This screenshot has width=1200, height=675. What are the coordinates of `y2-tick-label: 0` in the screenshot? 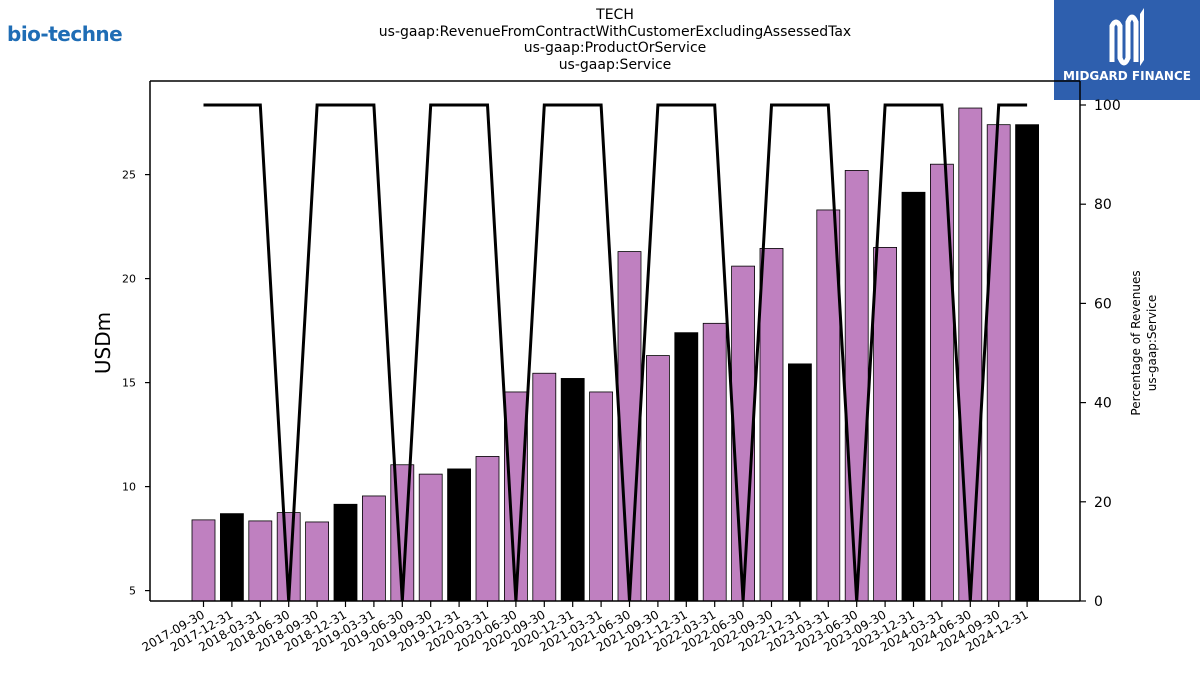 It's located at (1098, 602).